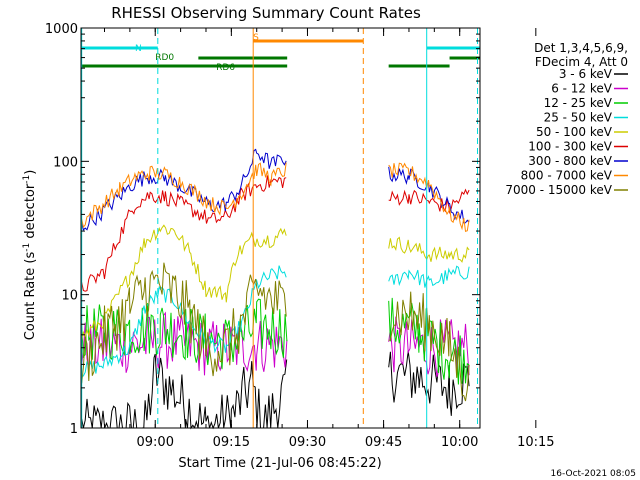  What do you see at coordinates (578, 118) in the screenshot?
I see `legend-label-3: 25 - 50 keV` at bounding box center [578, 118].